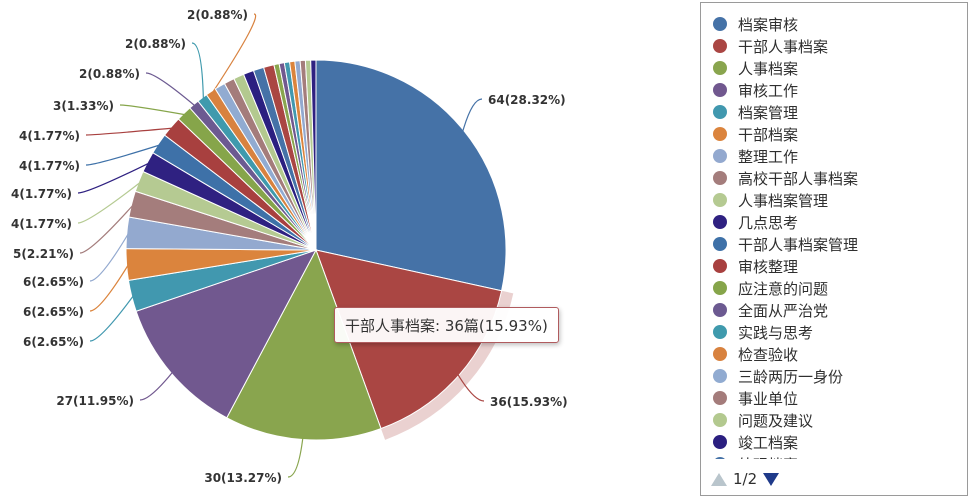 Image resolution: width=975 pixels, height=503 pixels. I want to click on legend-item: 几点思考, so click(838, 222).